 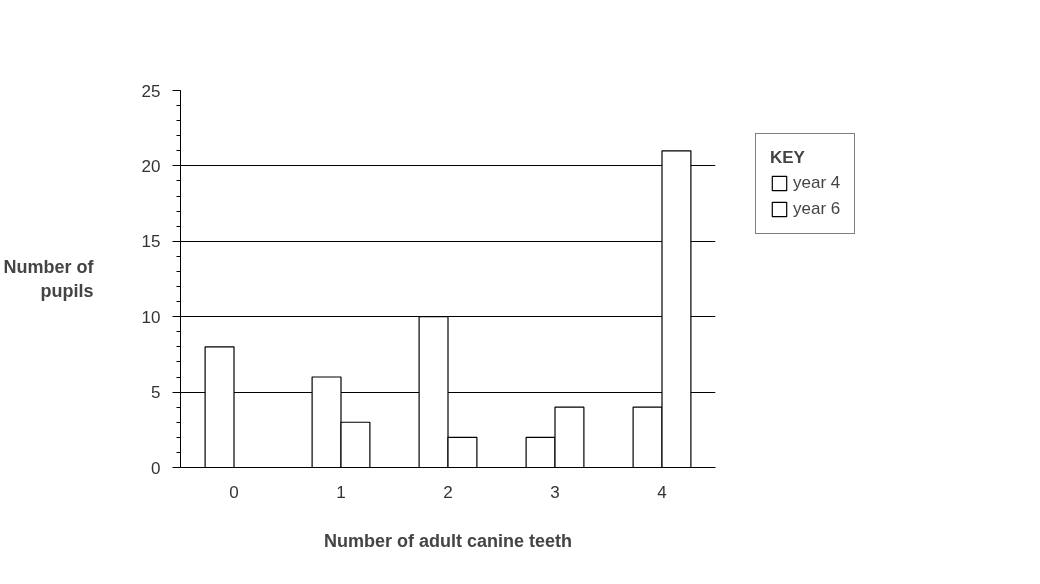 I want to click on legend-title: KEY, so click(x=788, y=158).